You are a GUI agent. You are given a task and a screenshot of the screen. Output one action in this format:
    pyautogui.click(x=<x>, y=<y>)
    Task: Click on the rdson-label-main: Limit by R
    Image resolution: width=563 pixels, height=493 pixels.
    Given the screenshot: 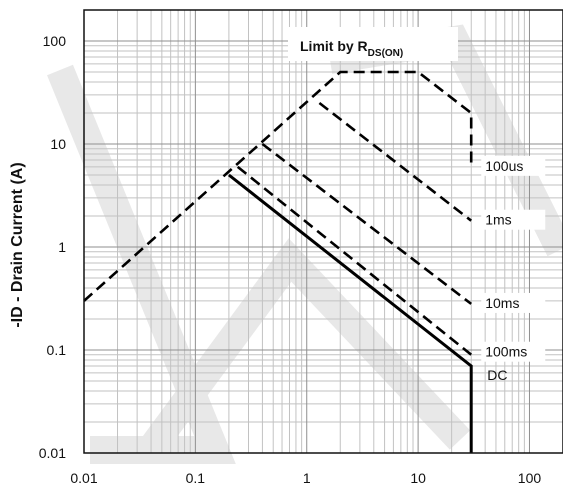 What is the action you would take?
    pyautogui.click(x=334, y=46)
    